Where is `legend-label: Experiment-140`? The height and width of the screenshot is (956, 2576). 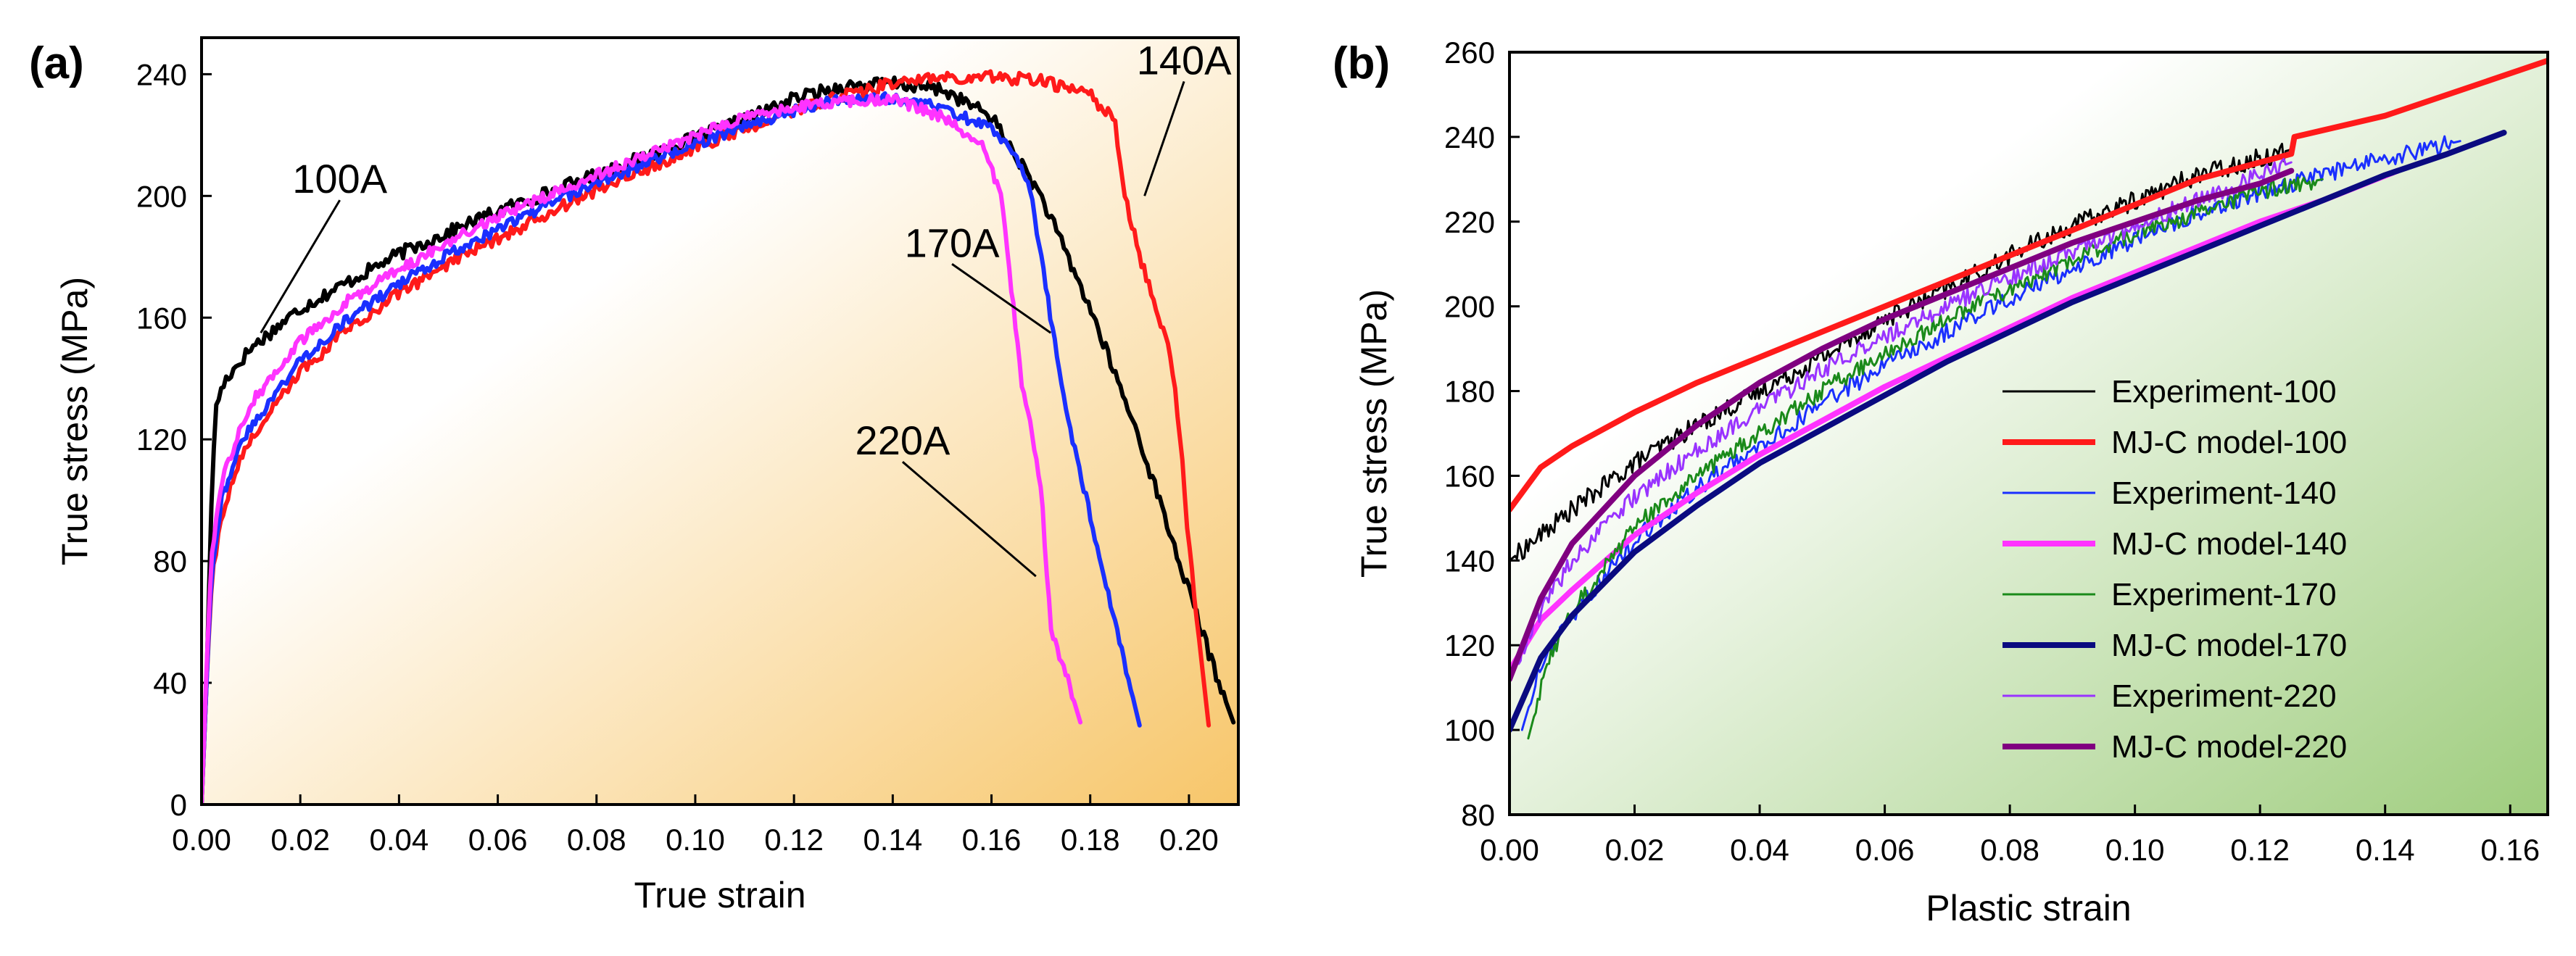 legend-label: Experiment-140 is located at coordinates (2224, 493).